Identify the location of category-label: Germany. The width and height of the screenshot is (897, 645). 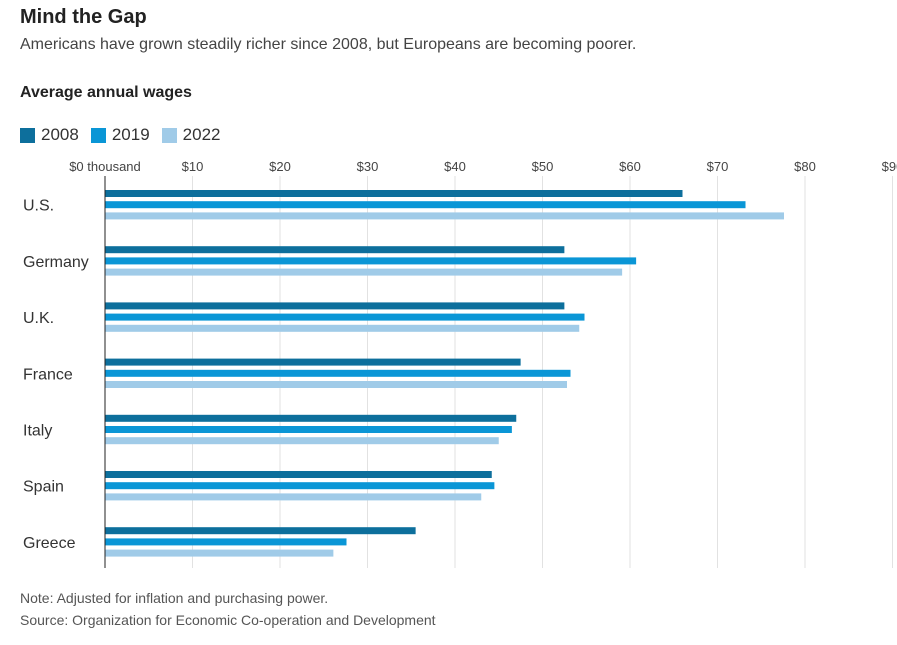
(56, 262).